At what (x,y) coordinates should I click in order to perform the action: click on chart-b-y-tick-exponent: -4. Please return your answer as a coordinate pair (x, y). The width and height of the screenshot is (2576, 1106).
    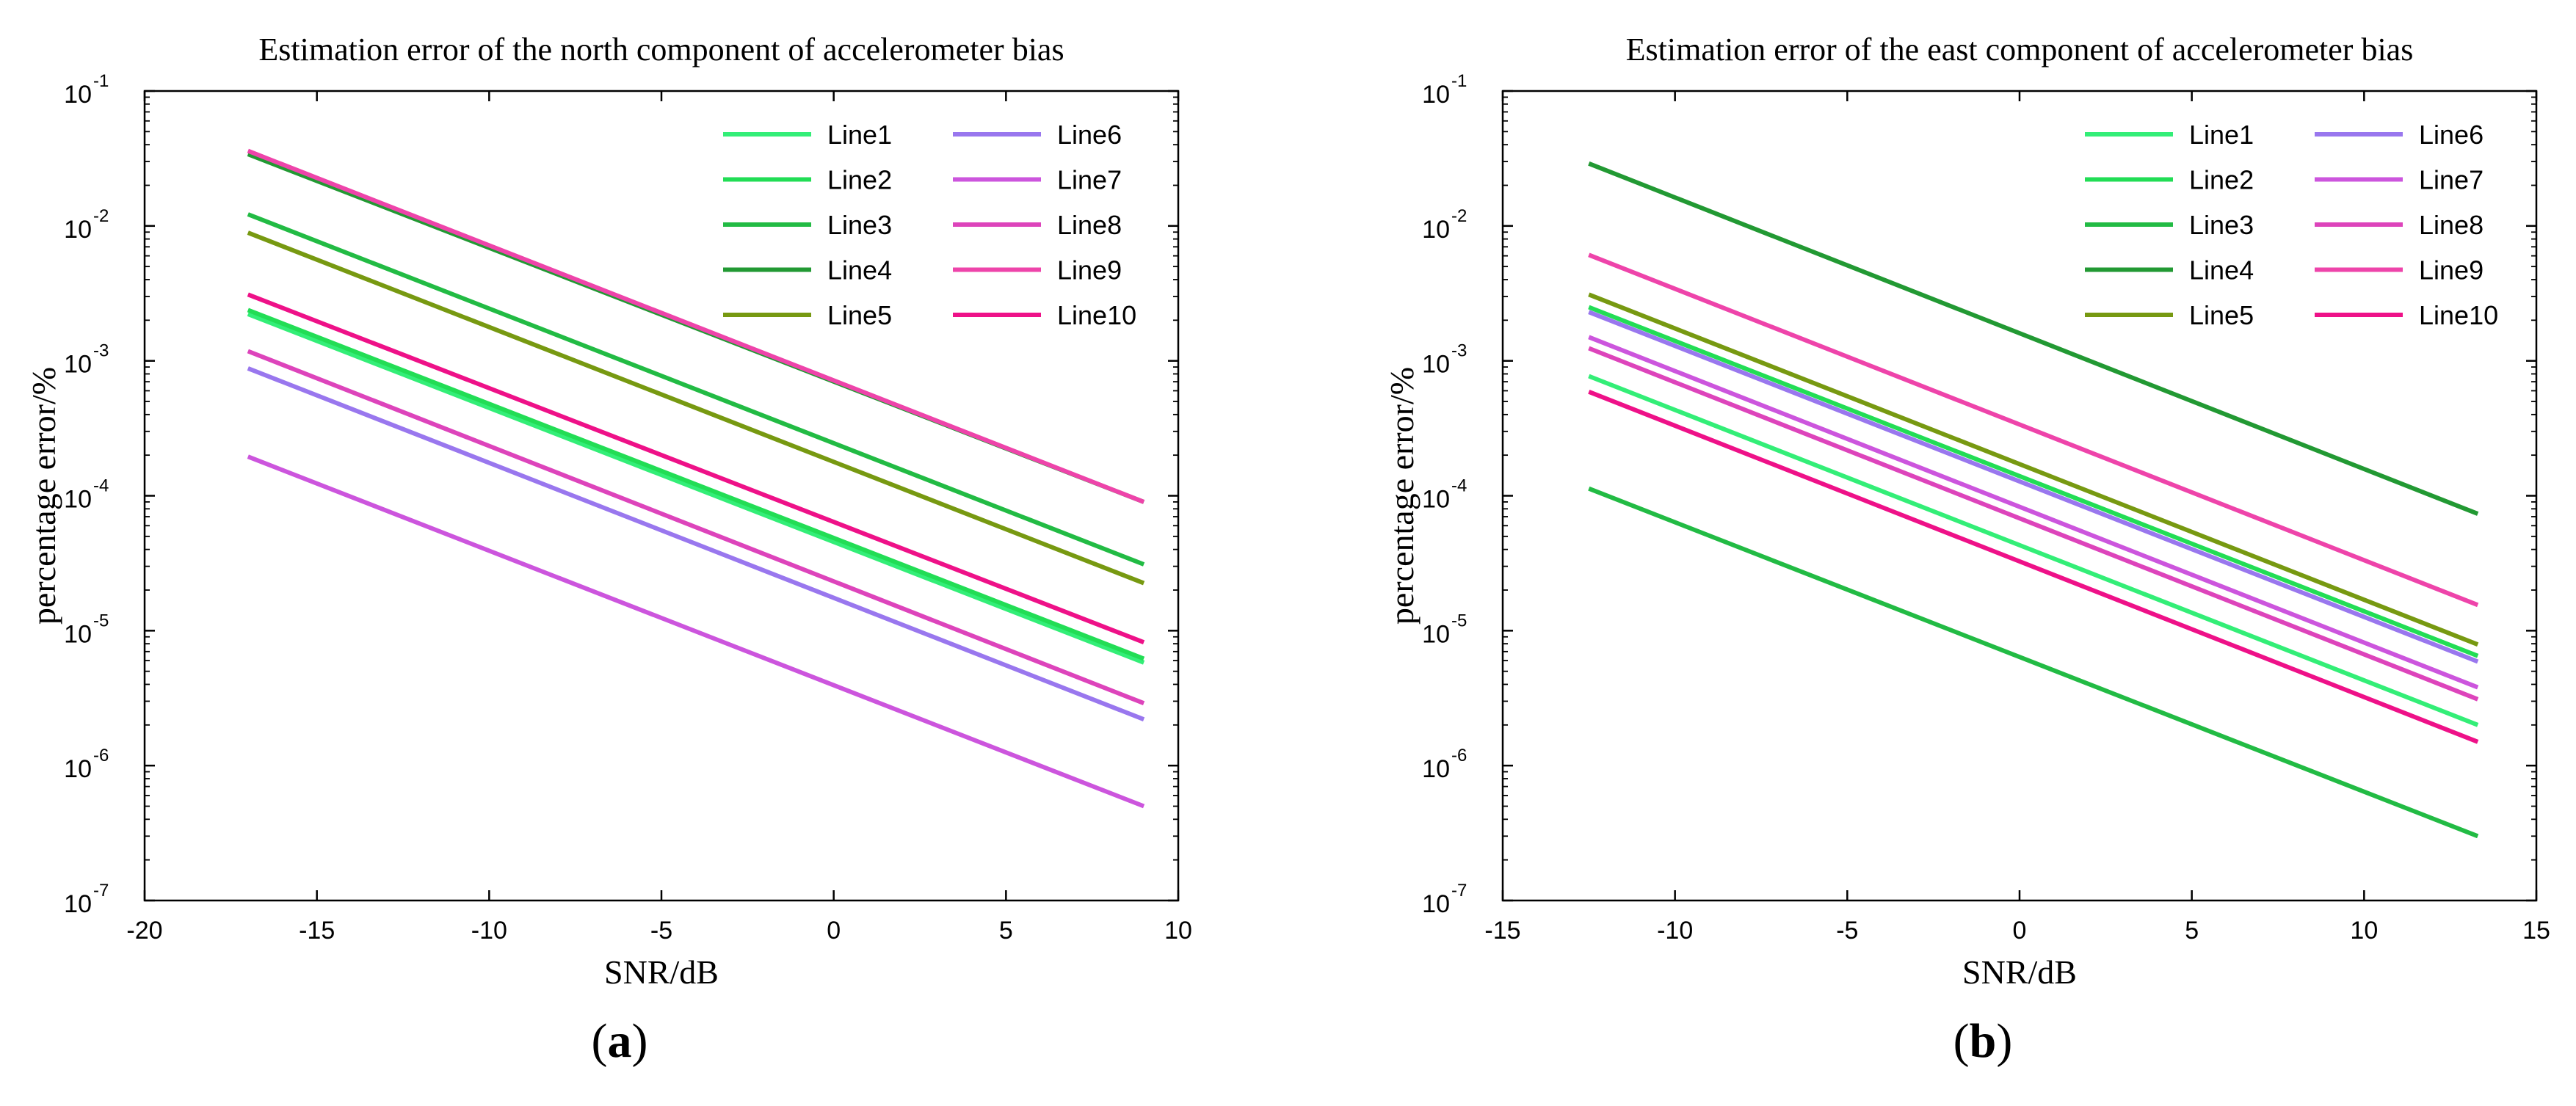
    Looking at the image, I should click on (1459, 486).